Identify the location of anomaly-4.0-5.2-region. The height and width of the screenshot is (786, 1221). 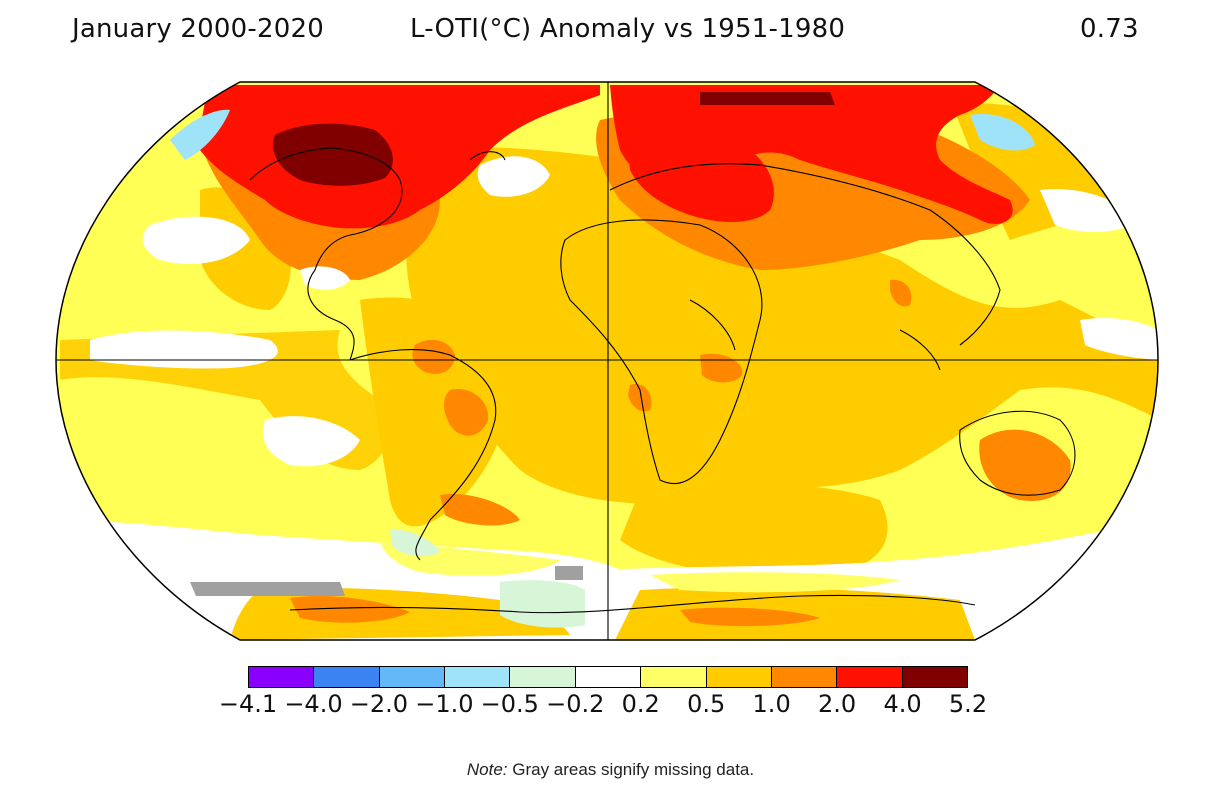
(553, 139).